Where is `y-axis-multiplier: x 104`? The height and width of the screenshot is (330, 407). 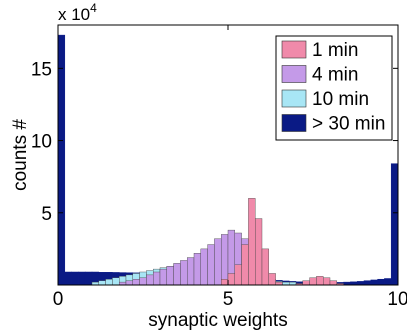
y-axis-multiplier: x 104 is located at coordinates (77, 12).